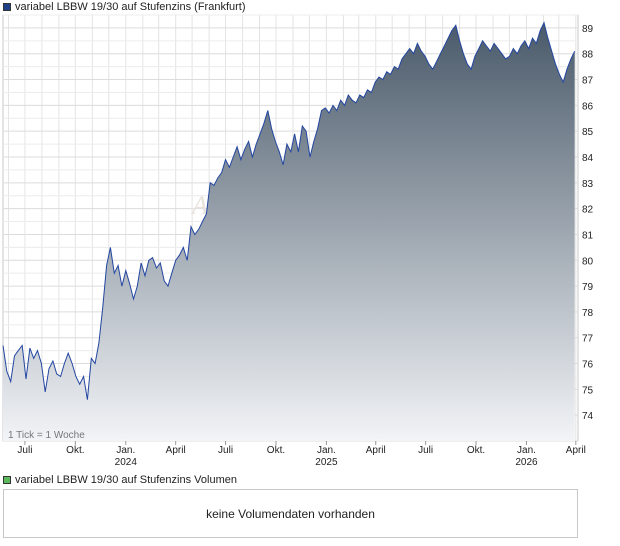 The width and height of the screenshot is (620, 546). I want to click on y-tick-label: 85, so click(588, 132).